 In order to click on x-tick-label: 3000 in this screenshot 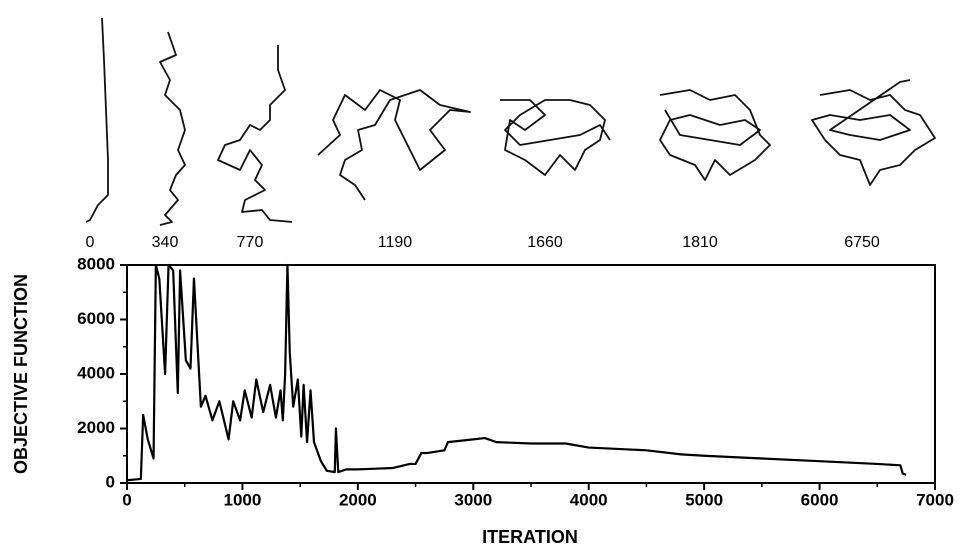, I will do `click(473, 499)`.